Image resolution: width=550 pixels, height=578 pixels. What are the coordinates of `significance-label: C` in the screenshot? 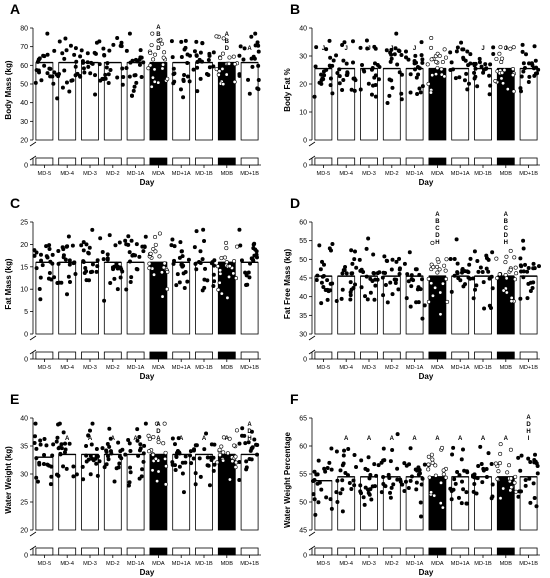 It's located at (437, 229).